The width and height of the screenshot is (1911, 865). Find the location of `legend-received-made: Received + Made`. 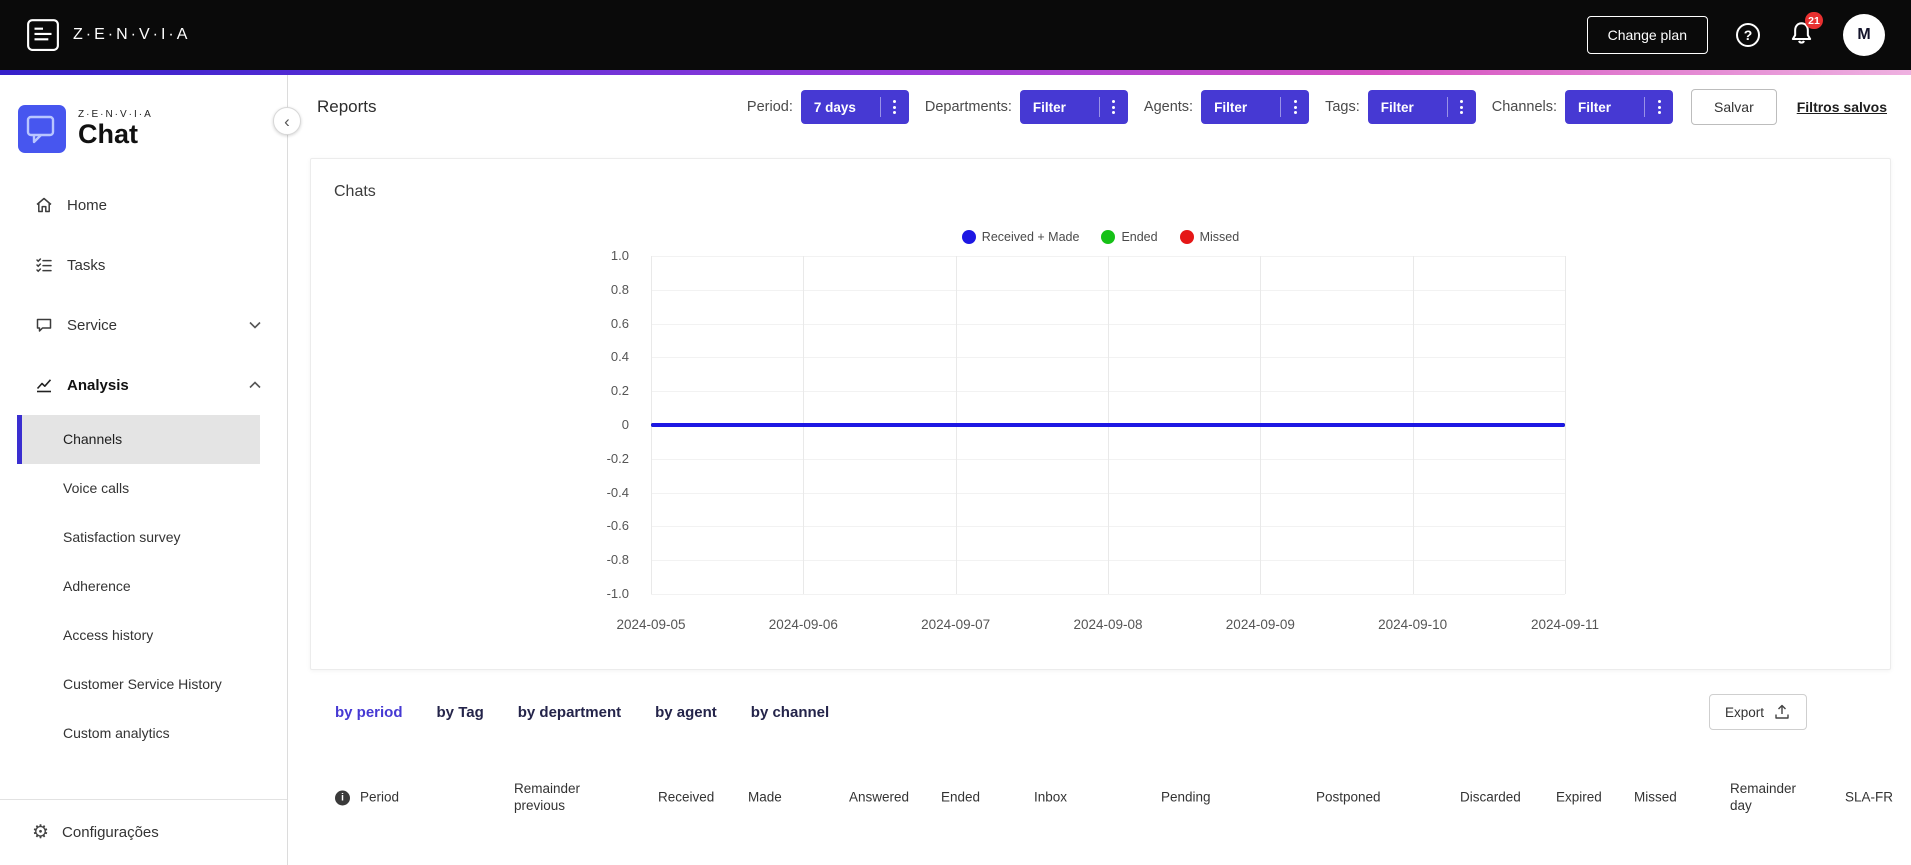

legend-received-made: Received + Made is located at coordinates (1020, 237).